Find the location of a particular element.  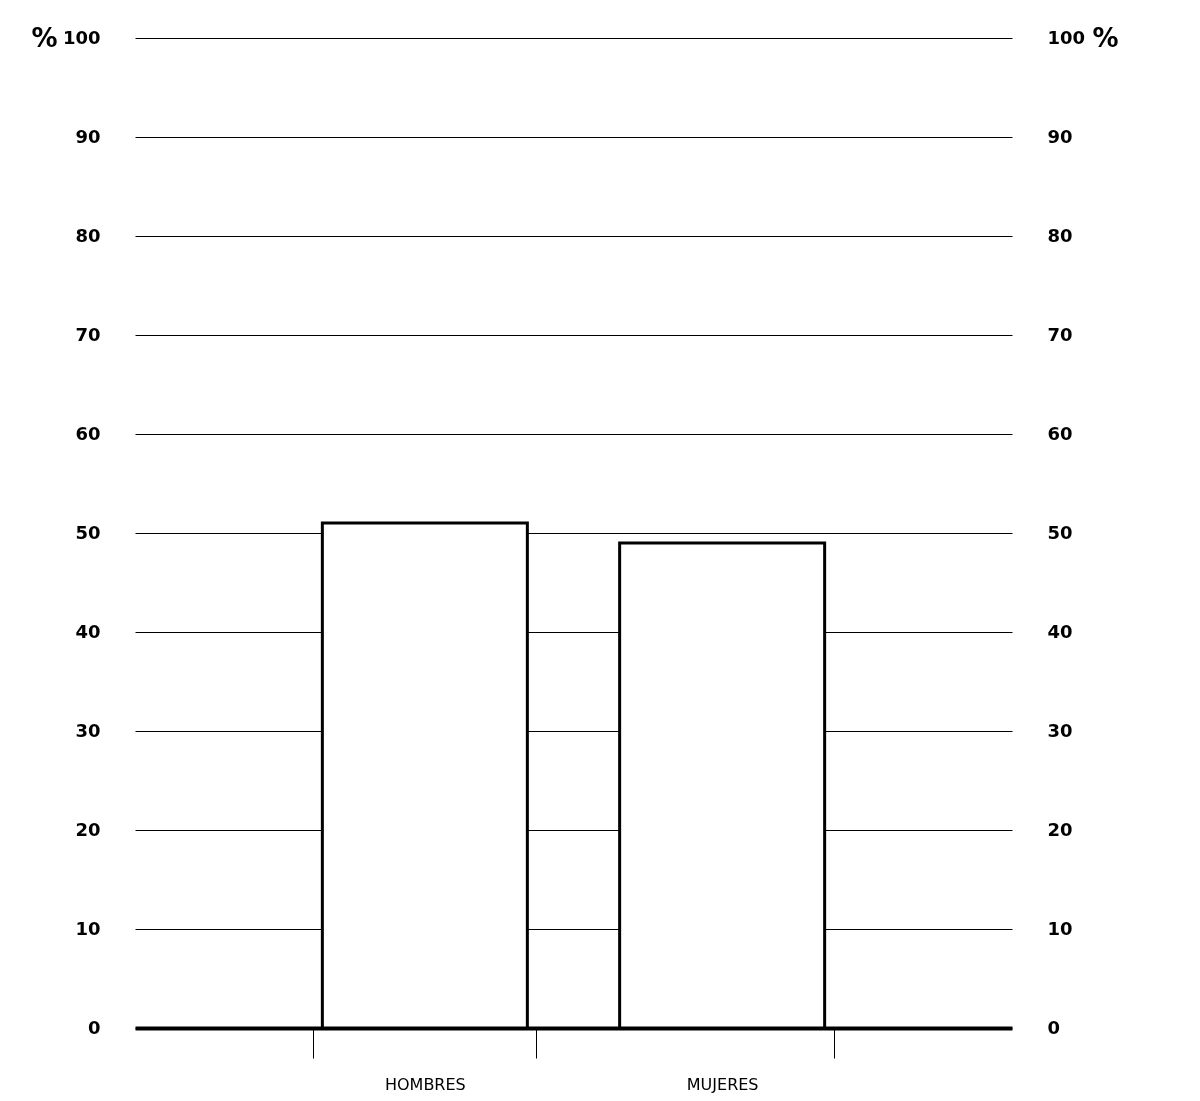

x-tick-label: HOMBRES is located at coordinates (425, 1084).